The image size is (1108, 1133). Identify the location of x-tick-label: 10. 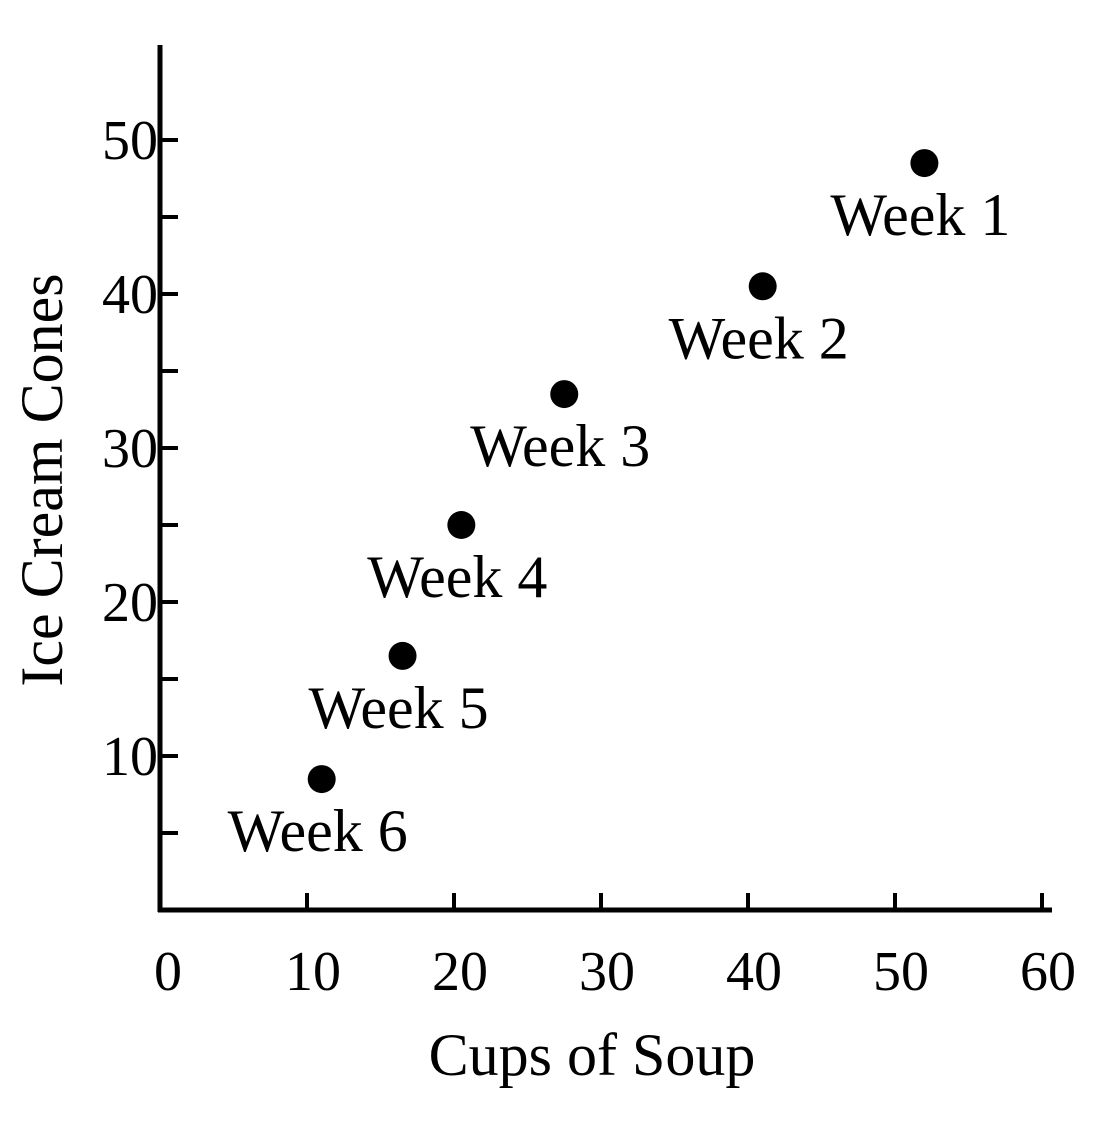
(313, 972).